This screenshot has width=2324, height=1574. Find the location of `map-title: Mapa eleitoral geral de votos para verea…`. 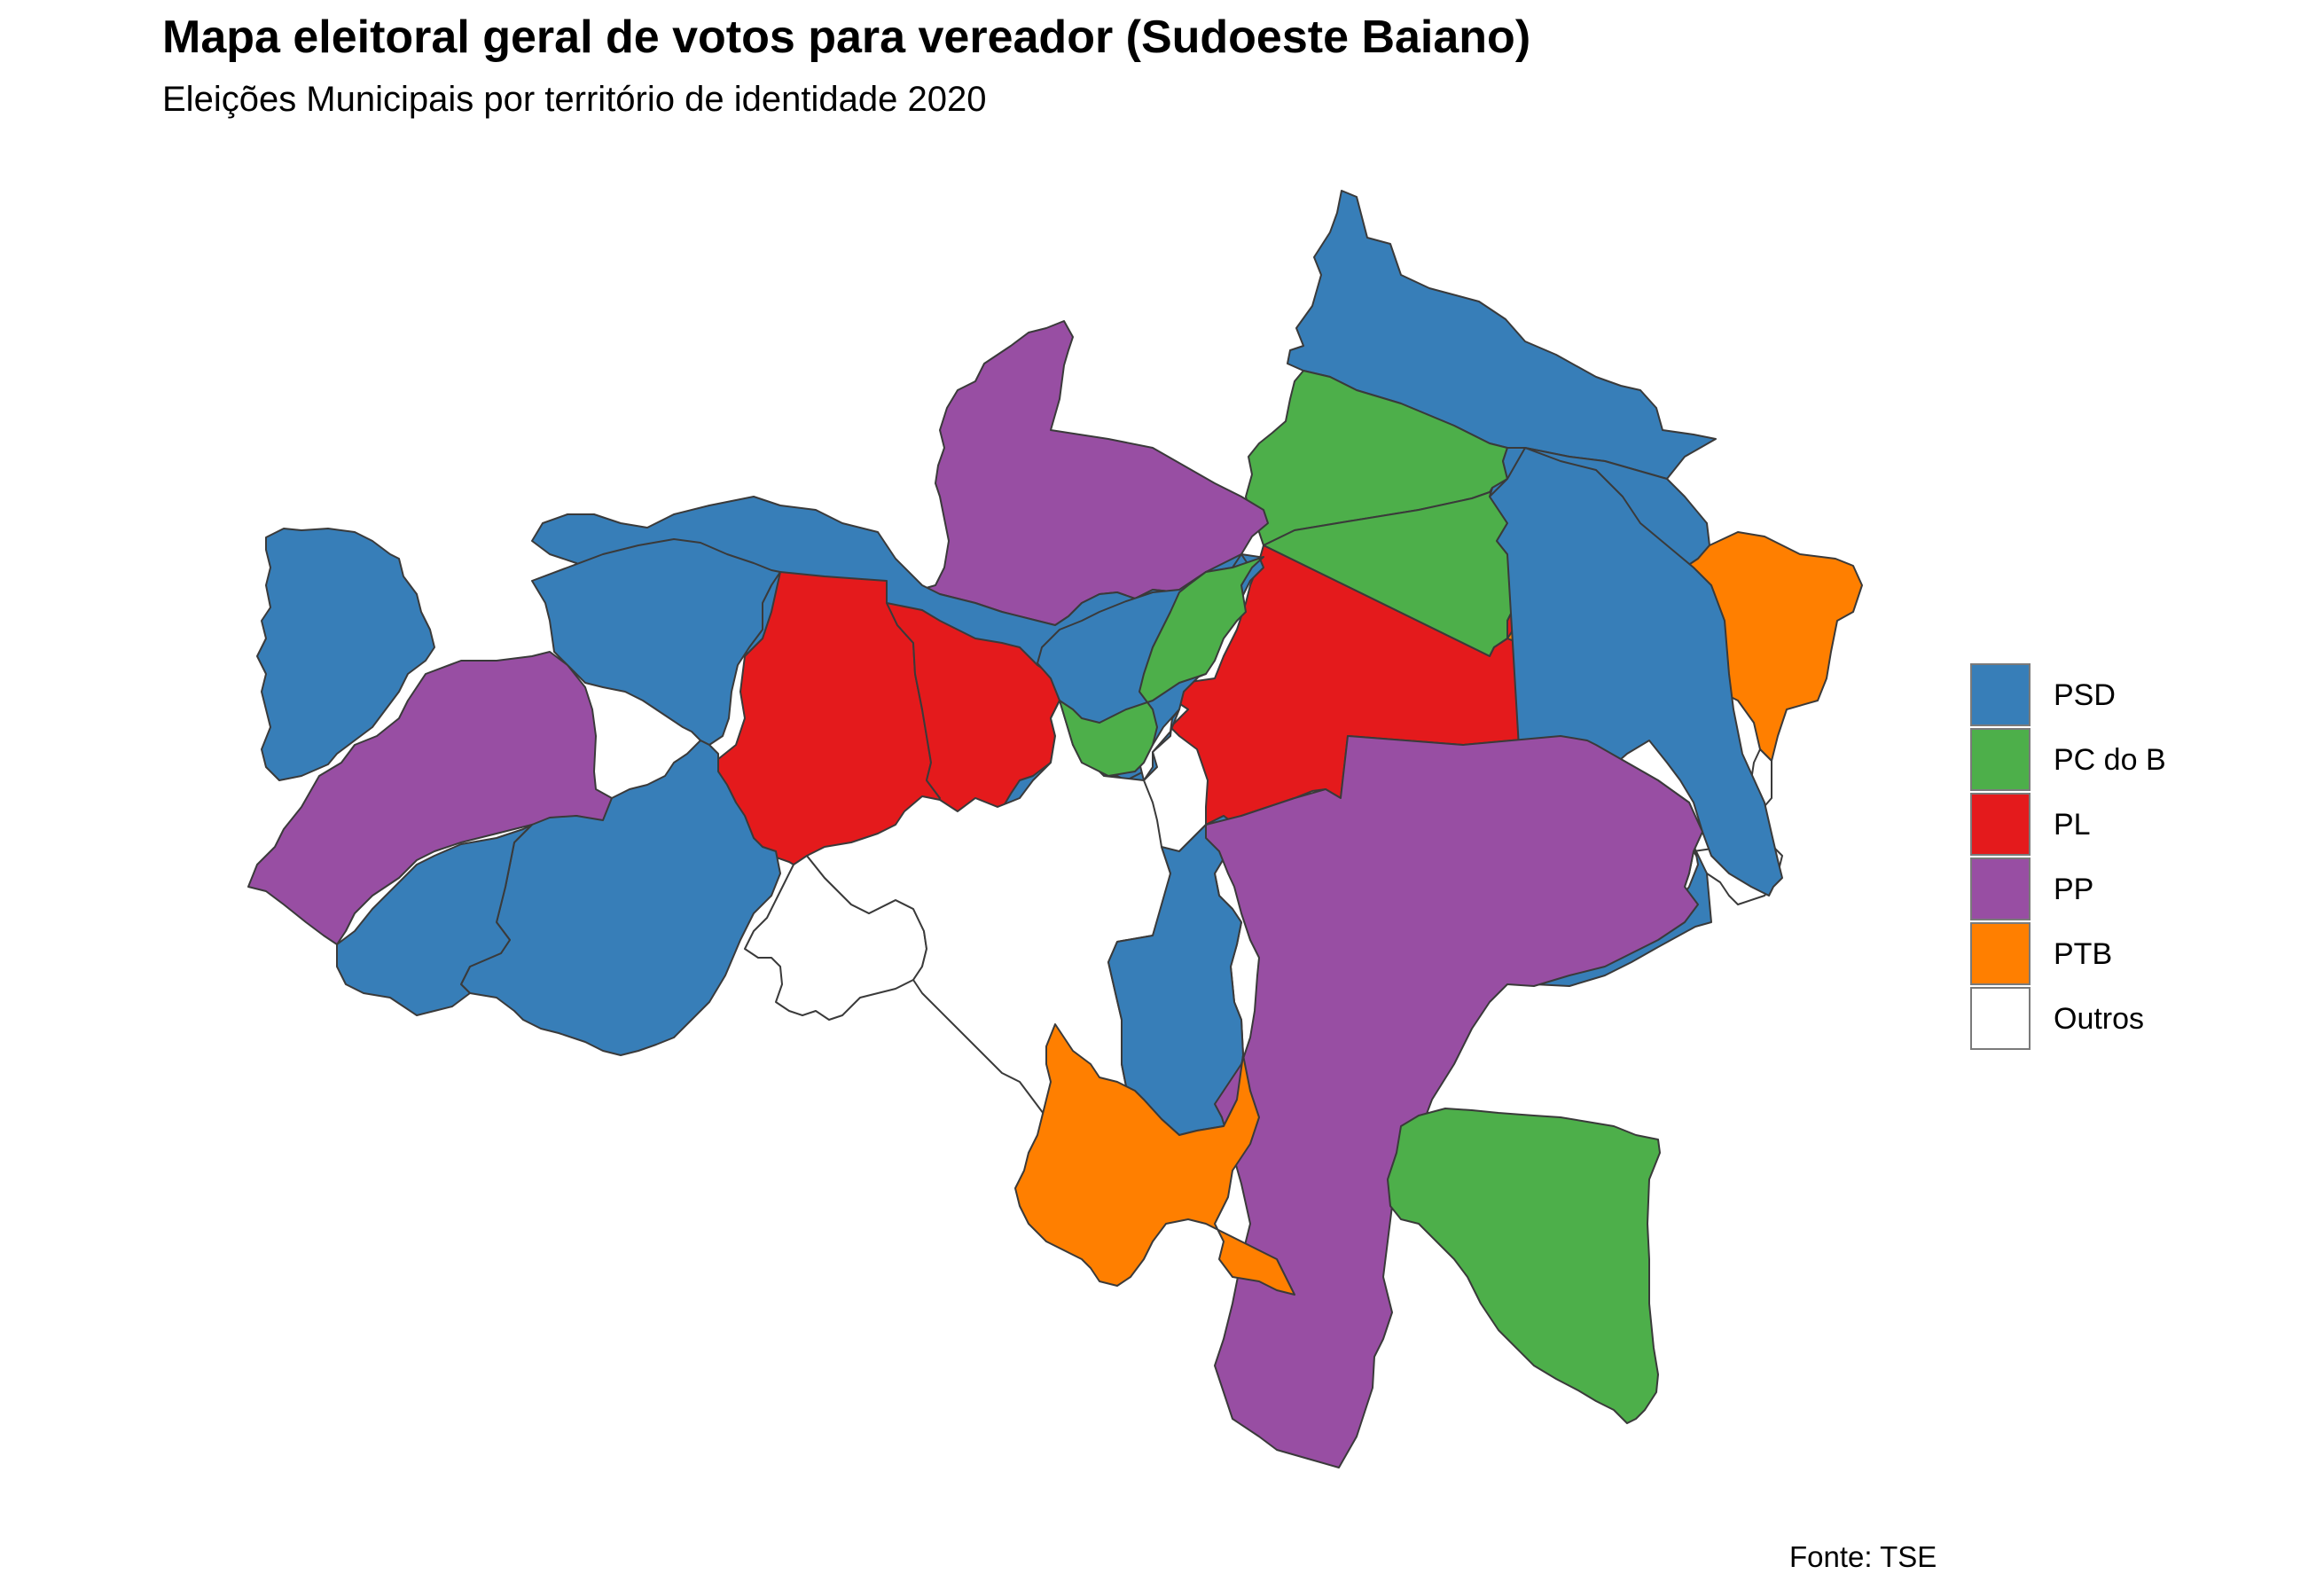

map-title: Mapa eleitoral geral de votos para verea… is located at coordinates (846, 37).